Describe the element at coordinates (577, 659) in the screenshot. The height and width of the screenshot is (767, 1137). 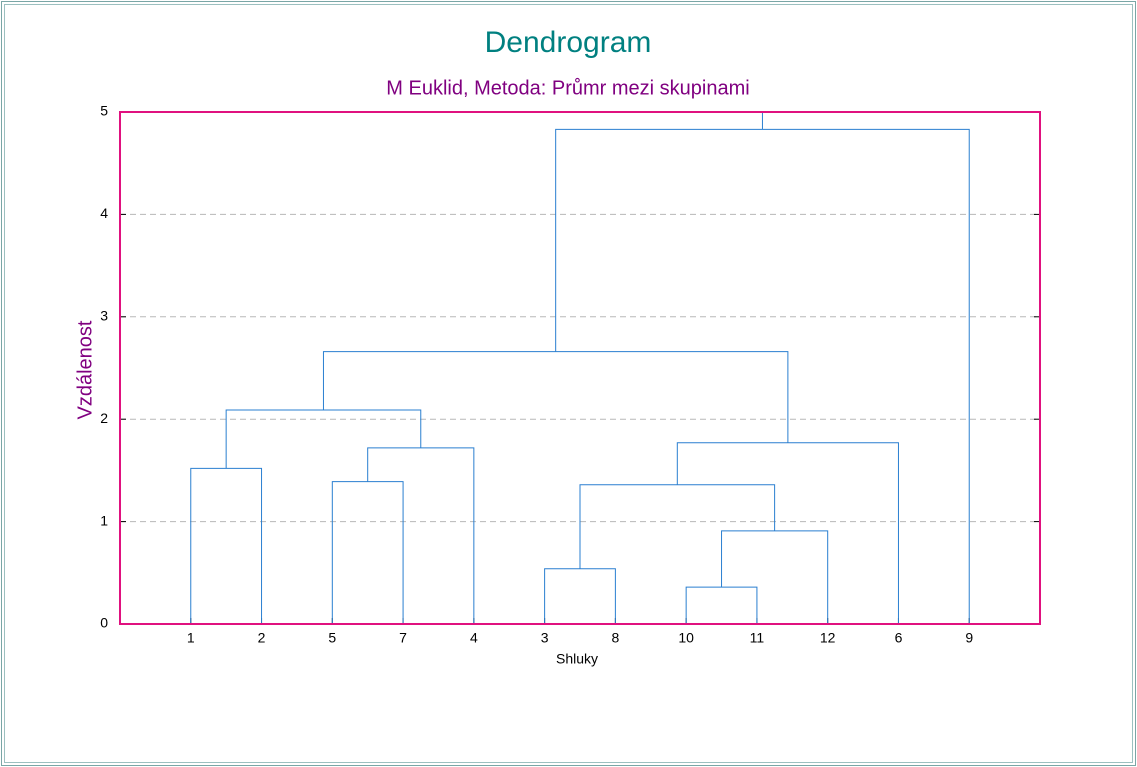
I see `x-axis-label: Shluky` at that location.